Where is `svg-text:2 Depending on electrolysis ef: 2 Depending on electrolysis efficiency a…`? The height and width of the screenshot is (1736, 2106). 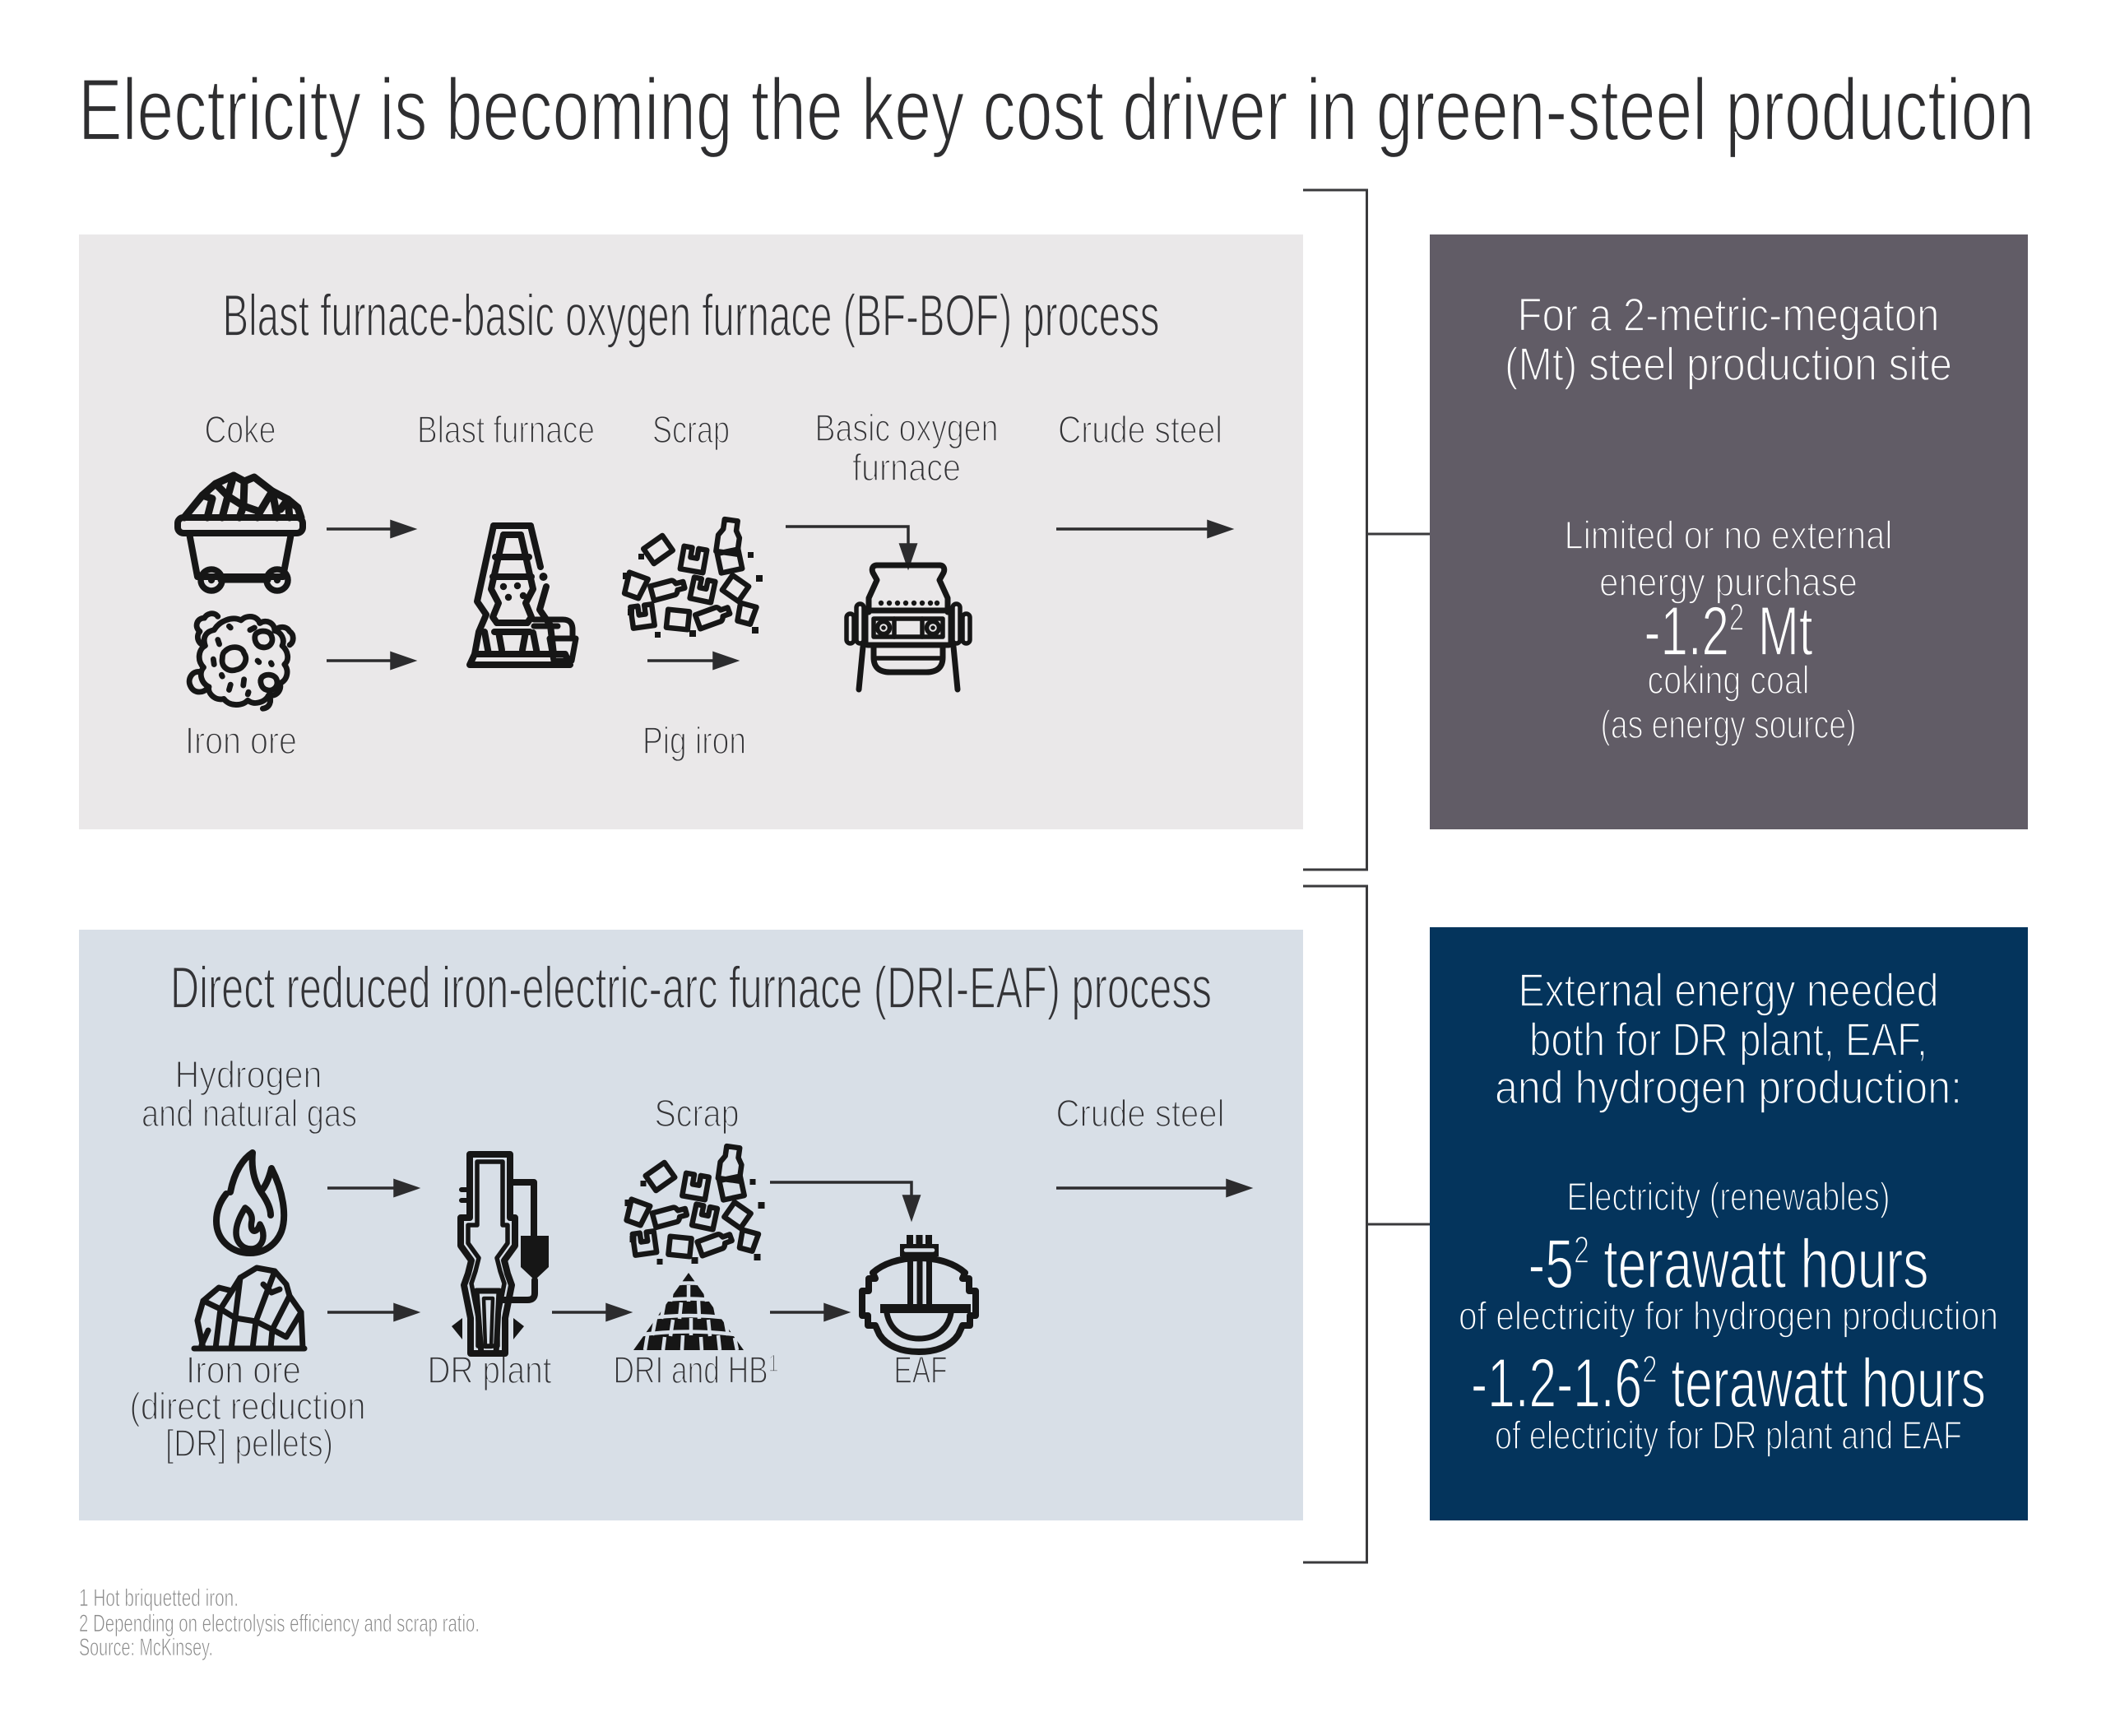
svg-text:2 Depending on electrolysis ef: 2 Depending on electrolysis efficiency a… is located at coordinates (279, 1623).